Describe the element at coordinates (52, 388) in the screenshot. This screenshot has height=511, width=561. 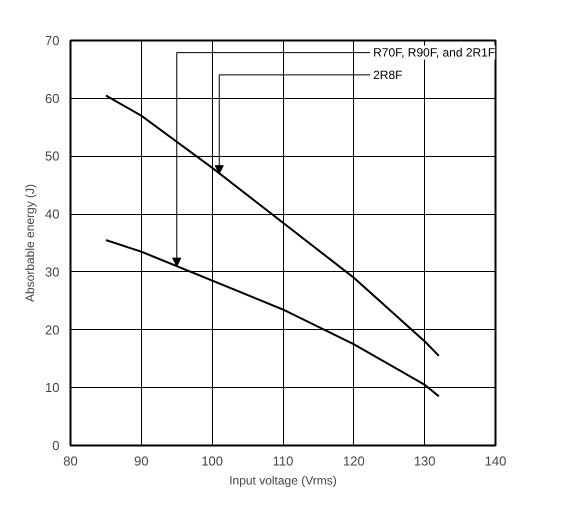
I see `y-tick-label: 10` at that location.